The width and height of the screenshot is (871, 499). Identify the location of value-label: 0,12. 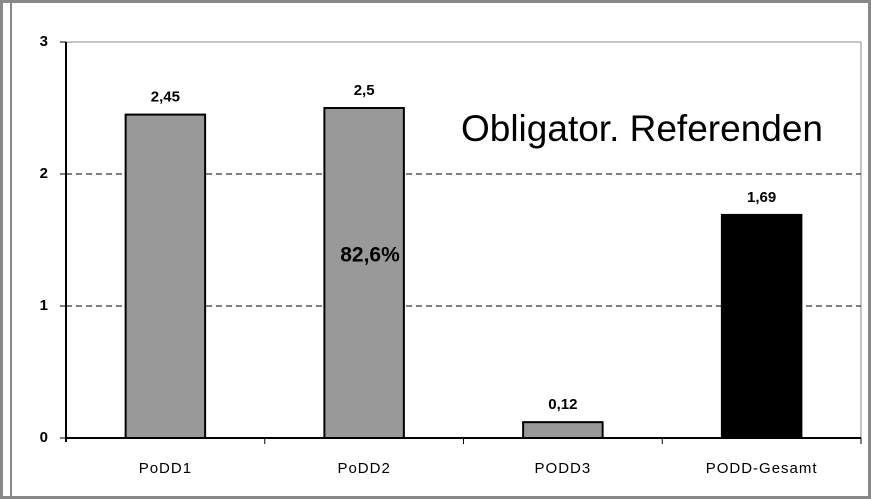
(562, 404).